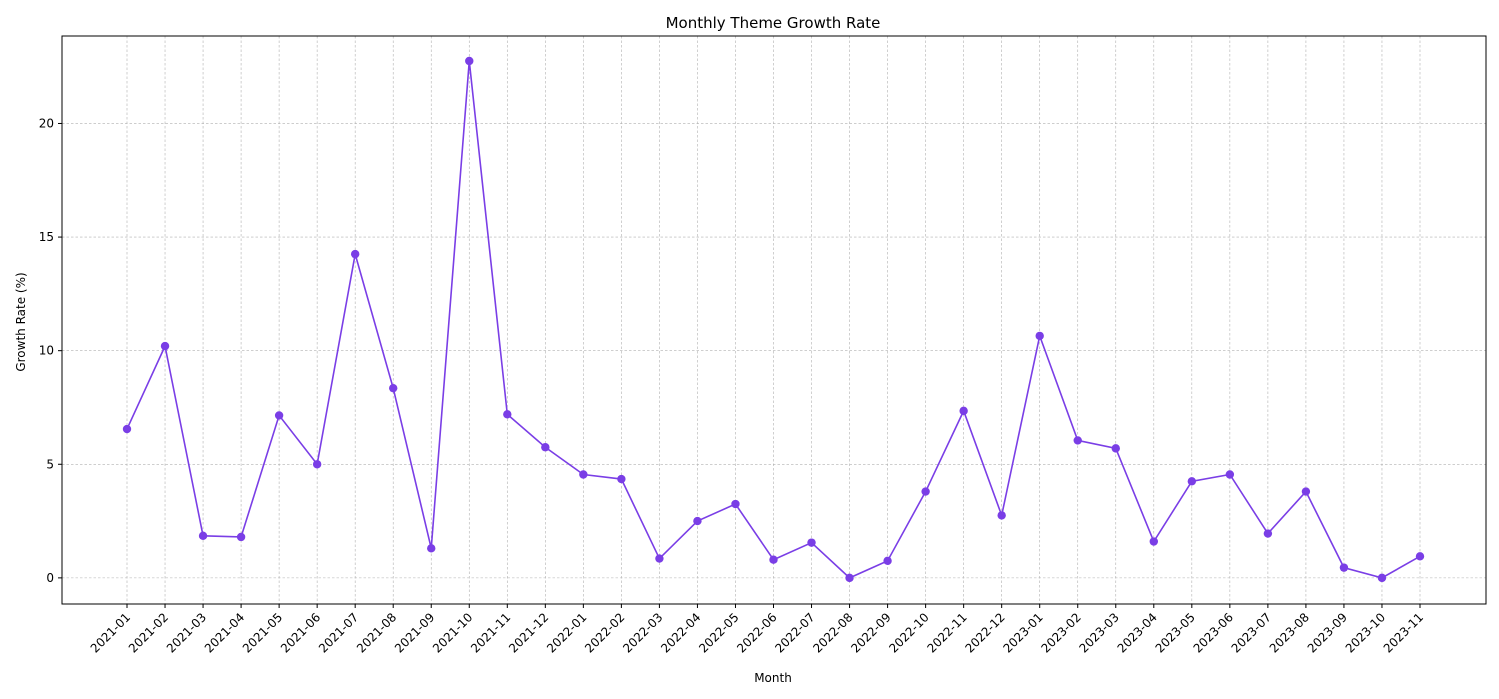  What do you see at coordinates (946, 632) in the screenshot?
I see `x-tick-label: 2022-11` at bounding box center [946, 632].